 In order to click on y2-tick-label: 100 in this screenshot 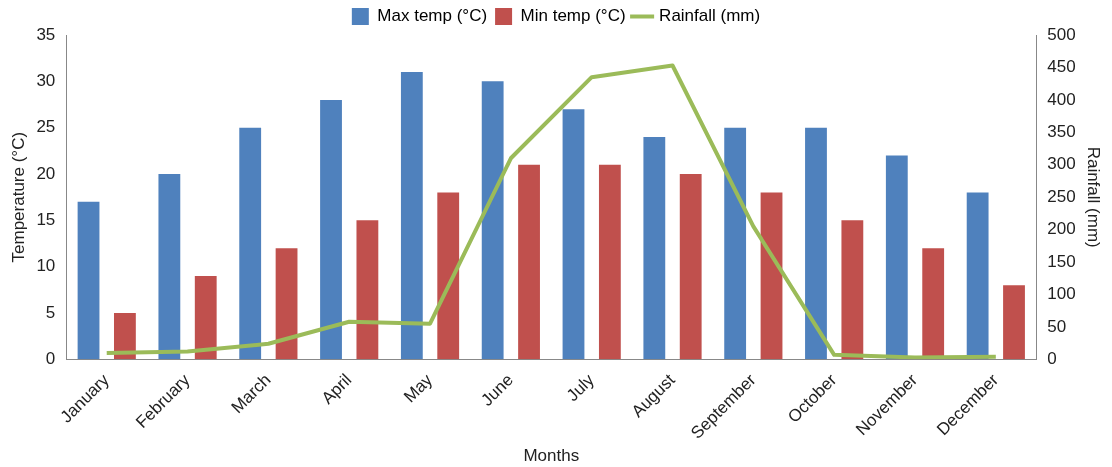, I will do `click(1061, 294)`.